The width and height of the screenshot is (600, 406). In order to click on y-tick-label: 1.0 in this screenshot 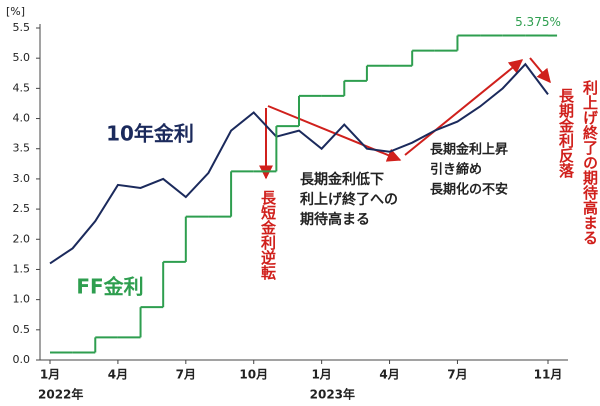, I will do `click(22, 299)`.